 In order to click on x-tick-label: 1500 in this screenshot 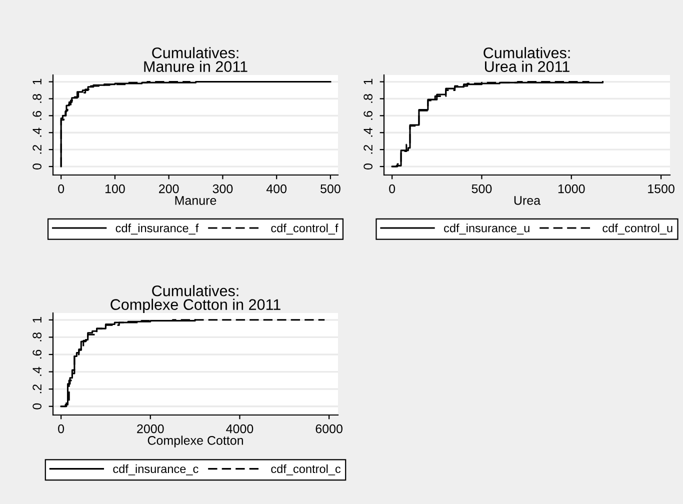, I will do `click(661, 189)`.